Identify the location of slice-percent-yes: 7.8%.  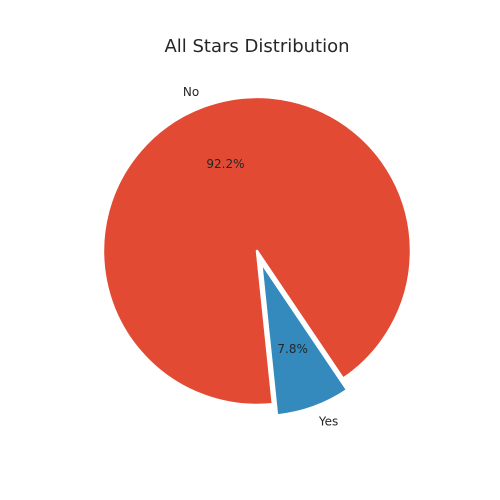
(292, 349).